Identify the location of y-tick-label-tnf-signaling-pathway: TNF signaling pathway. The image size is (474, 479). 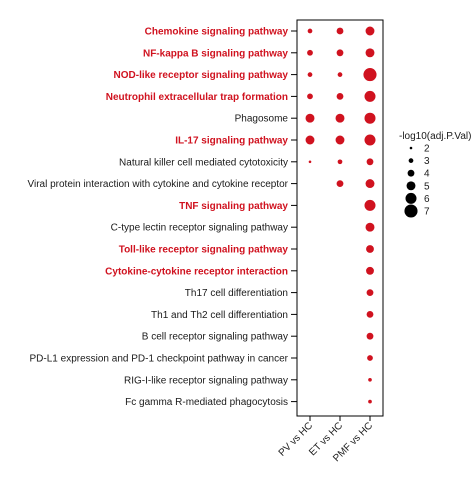
(233, 206).